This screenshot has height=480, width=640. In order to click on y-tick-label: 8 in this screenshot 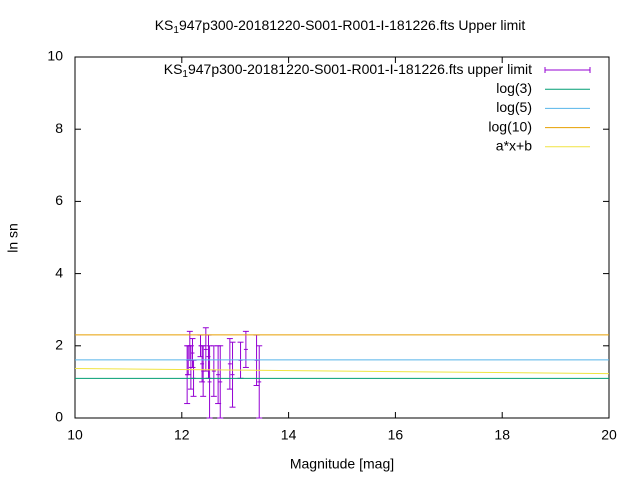, I will do `click(59, 128)`.